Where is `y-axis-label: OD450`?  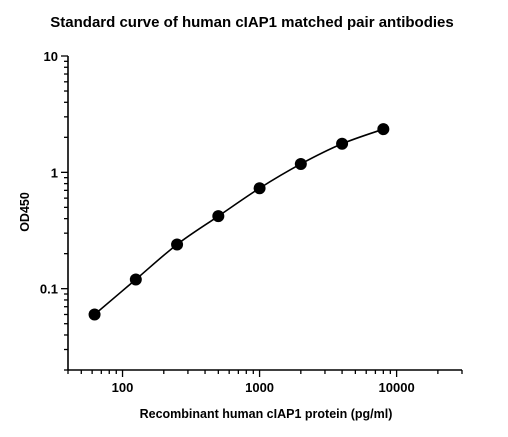 y-axis-label: OD450 is located at coordinates (25, 212).